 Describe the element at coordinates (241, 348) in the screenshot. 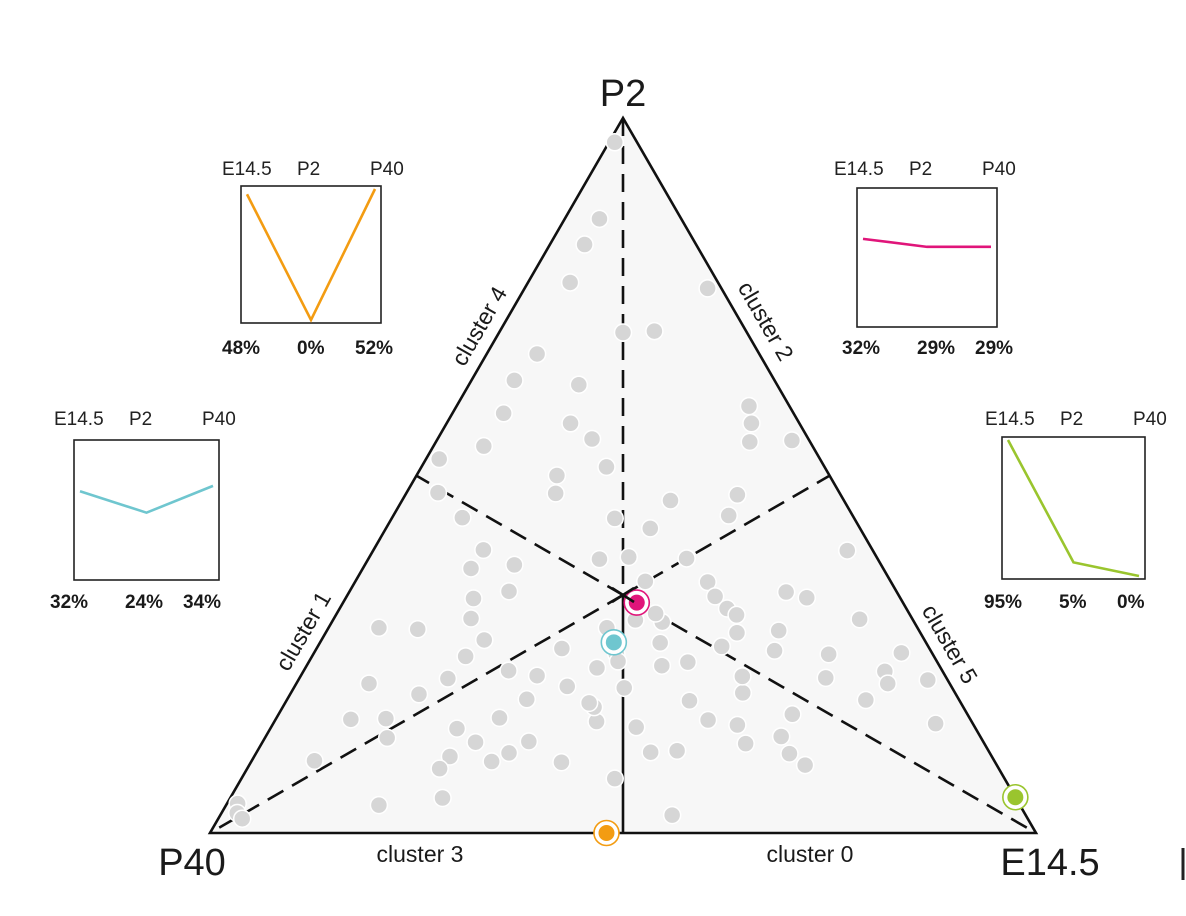

I see `inset-value-label: 48%` at that location.